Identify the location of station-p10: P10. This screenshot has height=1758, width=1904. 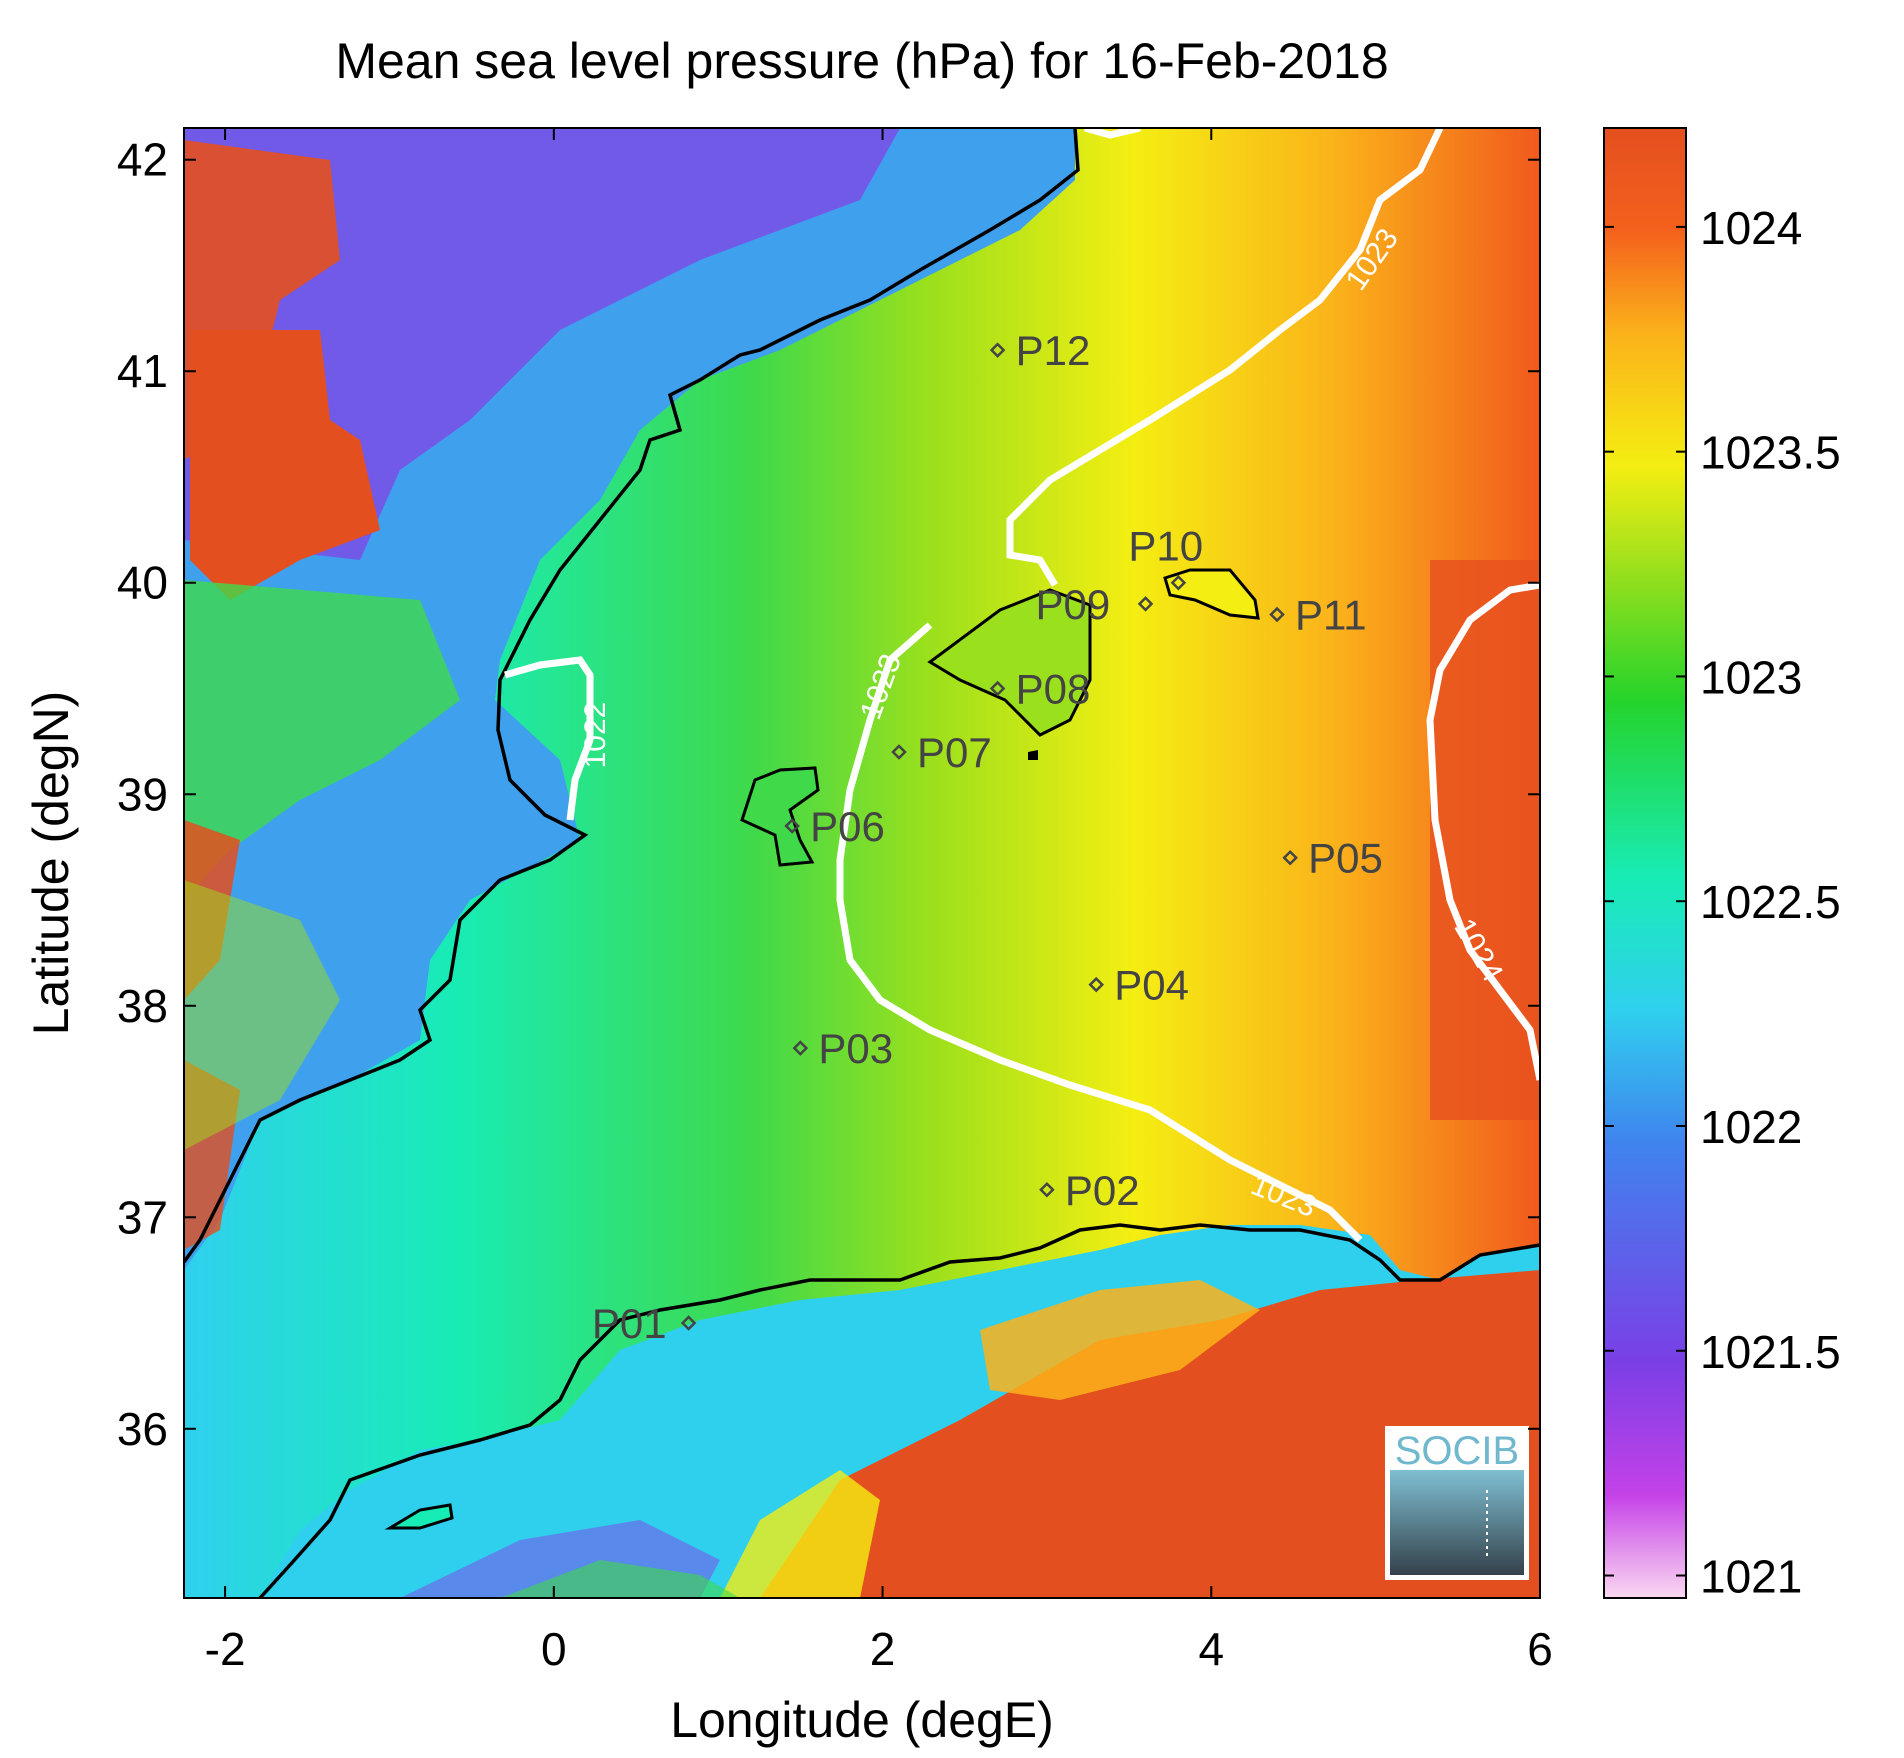
(1165, 557).